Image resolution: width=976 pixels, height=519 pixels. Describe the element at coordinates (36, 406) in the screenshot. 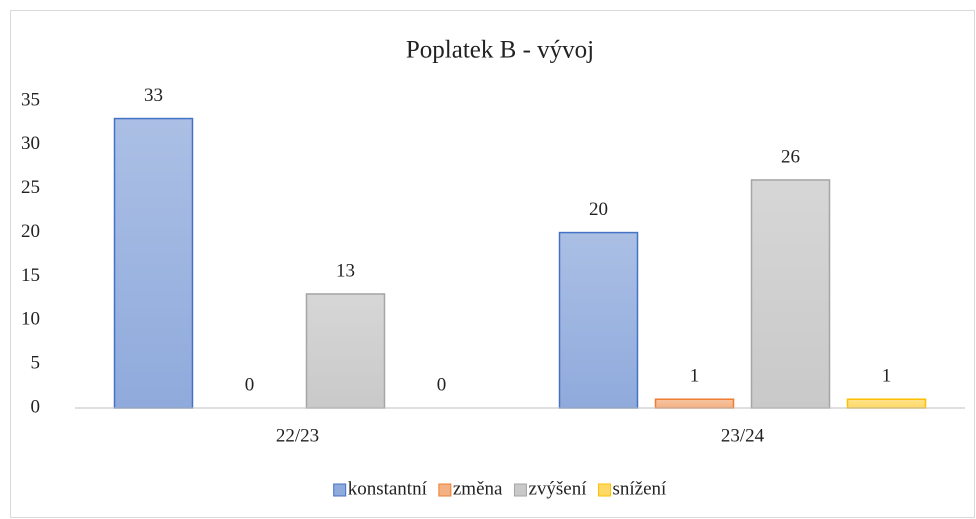

I see `y-tick-label: 0` at that location.